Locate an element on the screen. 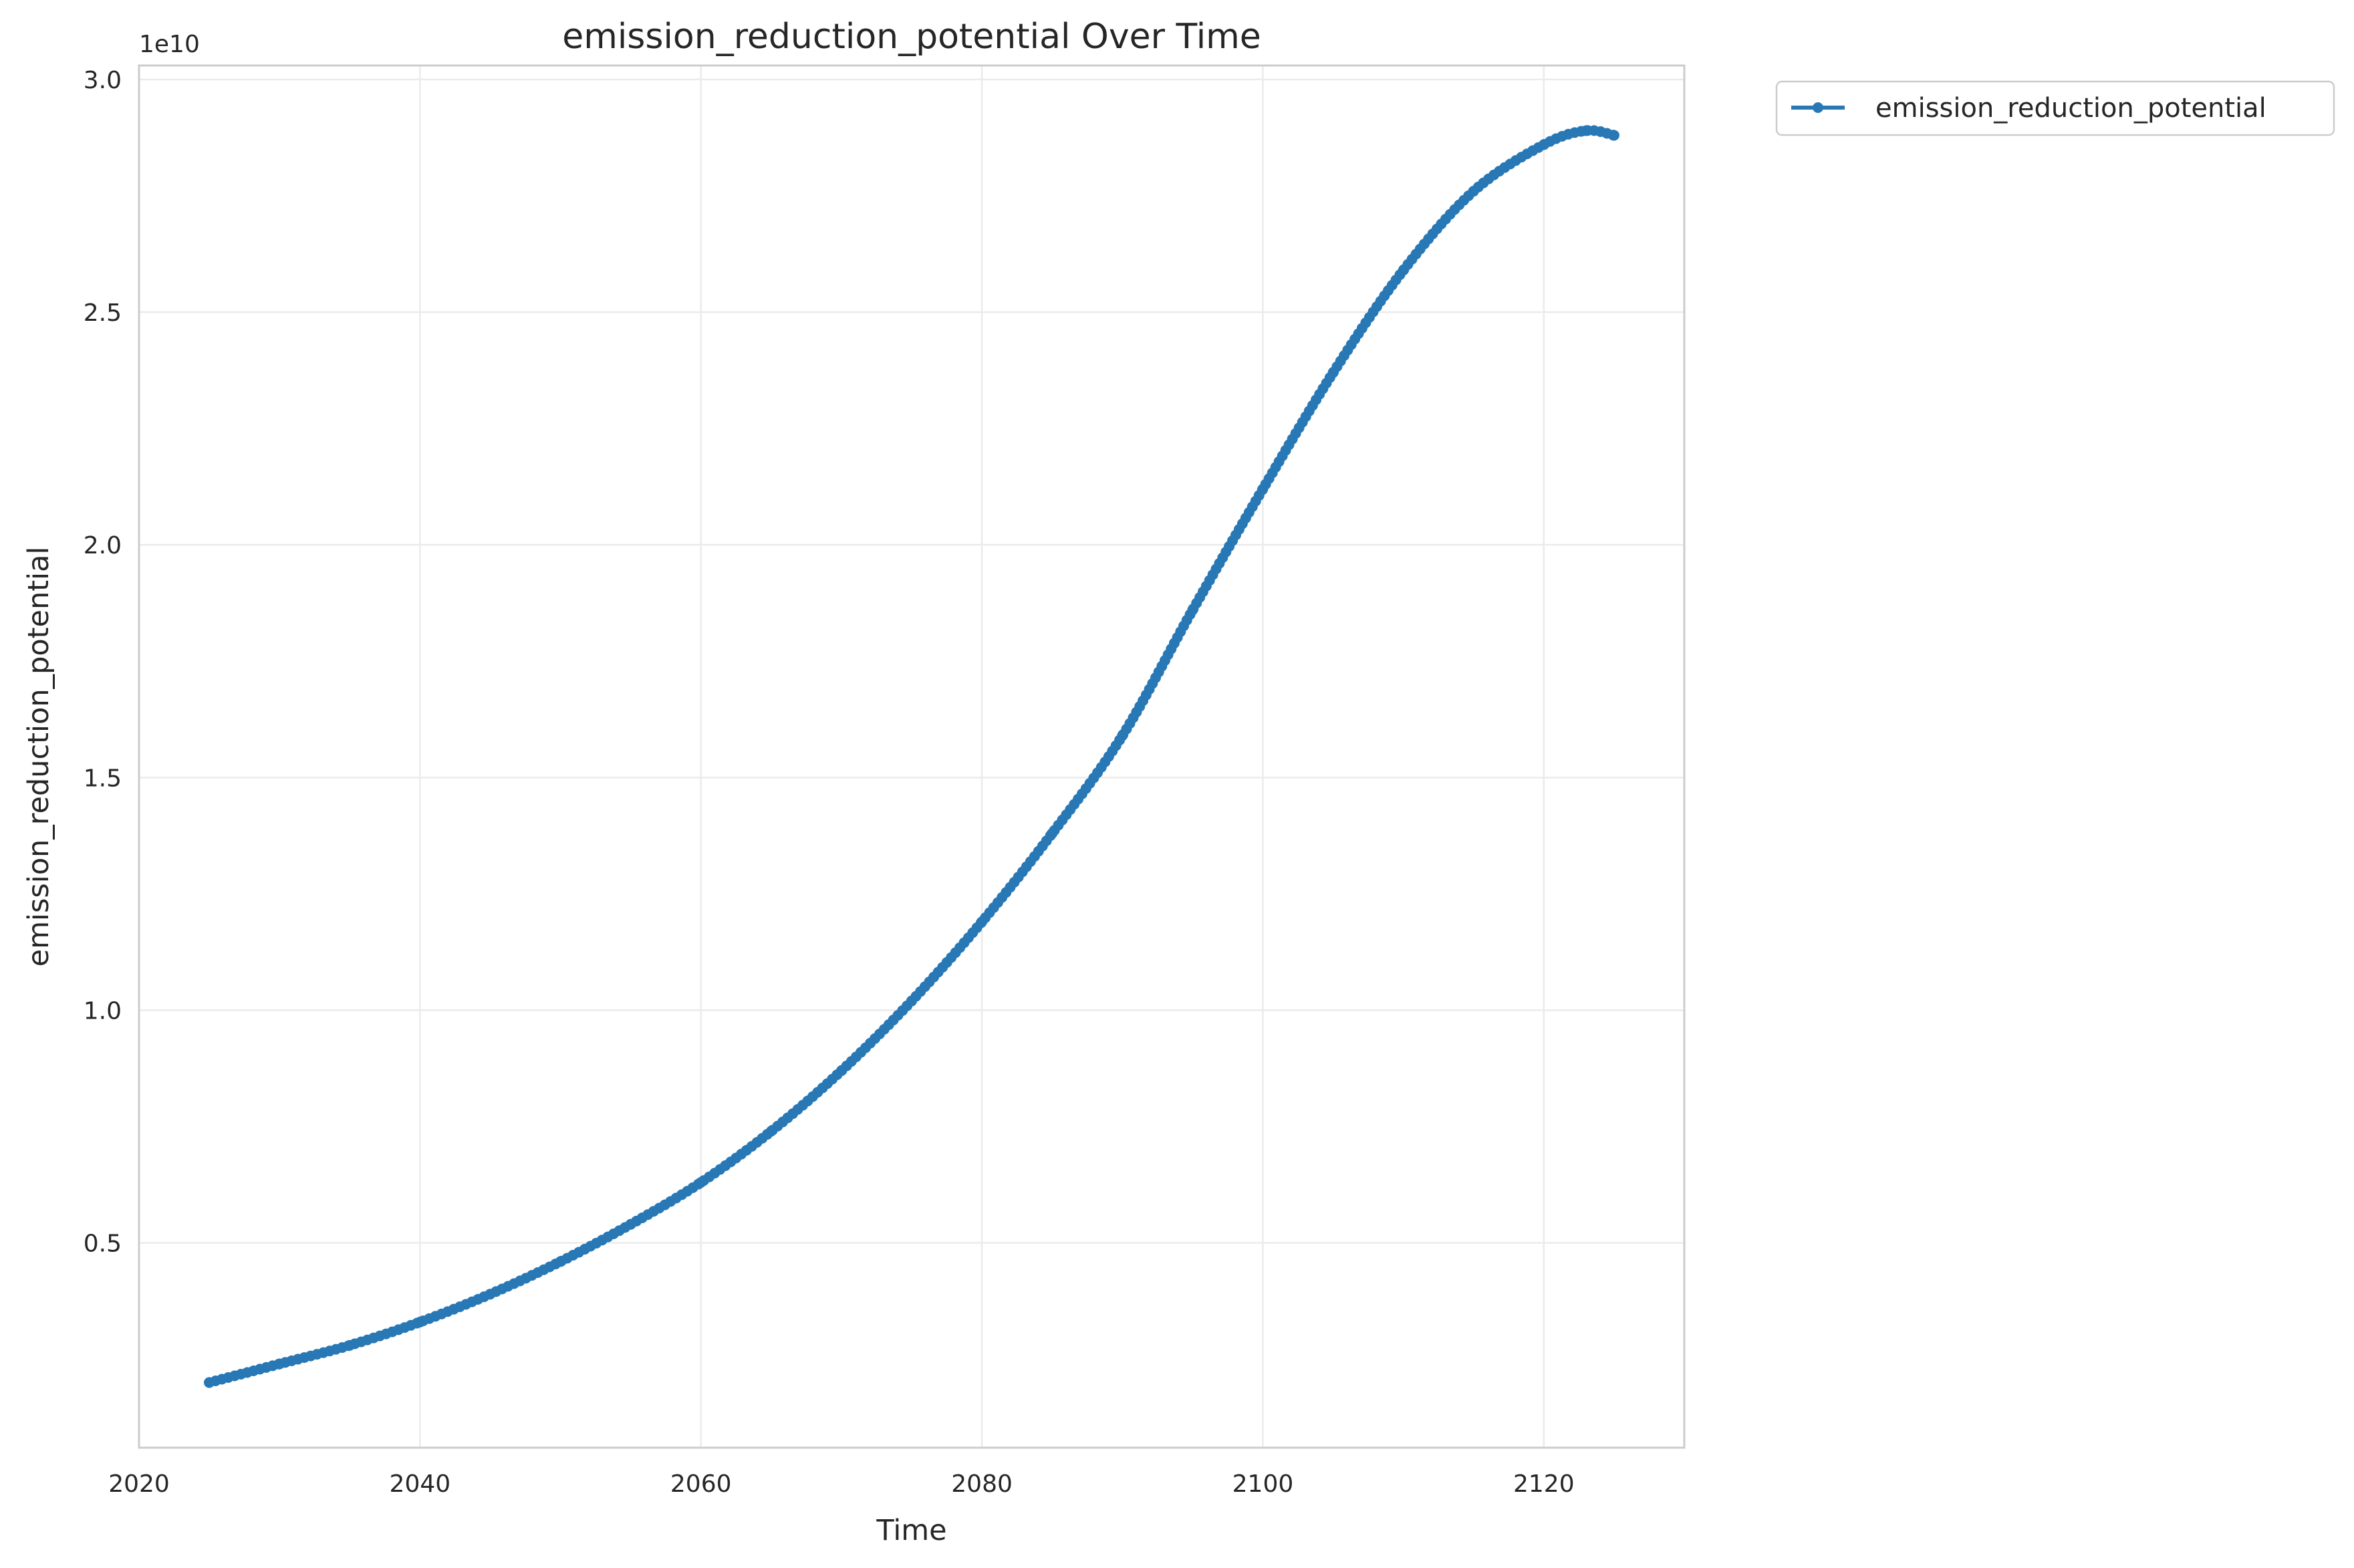 This screenshot has width=2354, height=1568. x-axis-label: Time is located at coordinates (911, 1530).